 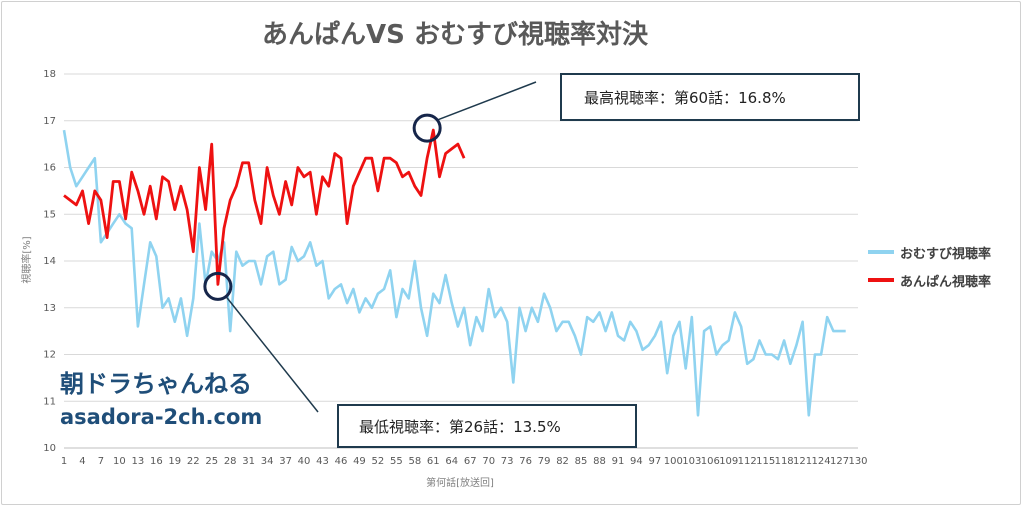 I want to click on x-tick-label: 55, so click(x=396, y=461).